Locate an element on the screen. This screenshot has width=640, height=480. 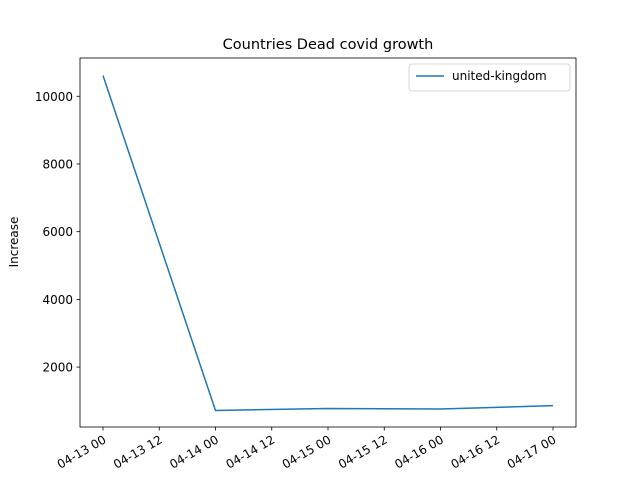
x-tick-label: 04-15 12 is located at coordinates (363, 451).